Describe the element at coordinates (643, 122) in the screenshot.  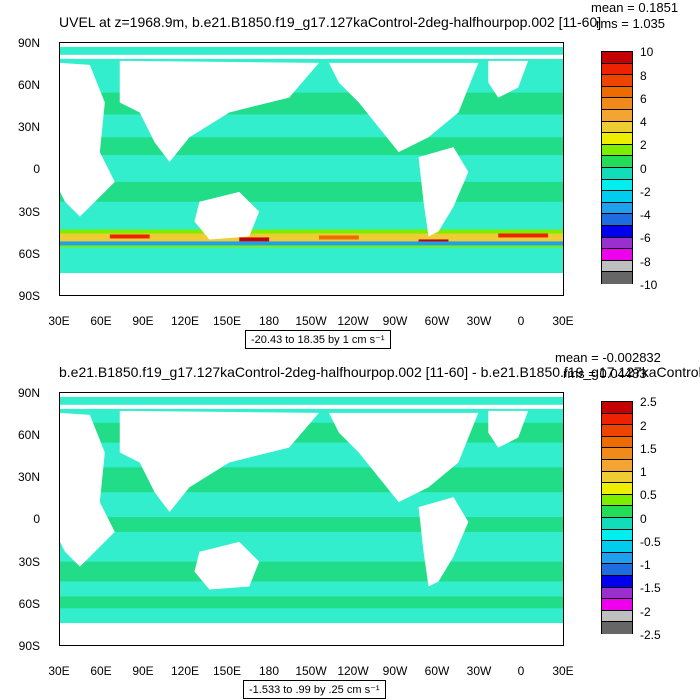
I see `colorbar-label: 4` at that location.